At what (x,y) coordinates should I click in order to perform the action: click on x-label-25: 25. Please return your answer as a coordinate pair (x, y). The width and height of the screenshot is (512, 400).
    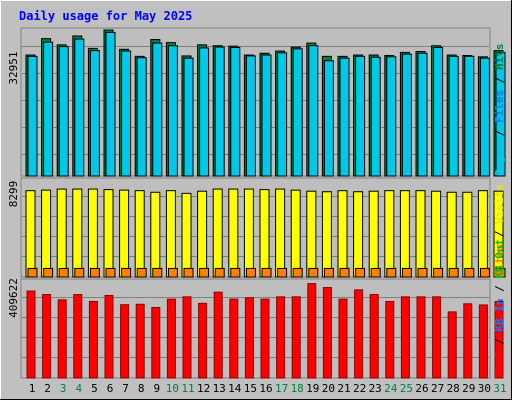
    Looking at the image, I should click on (406, 388).